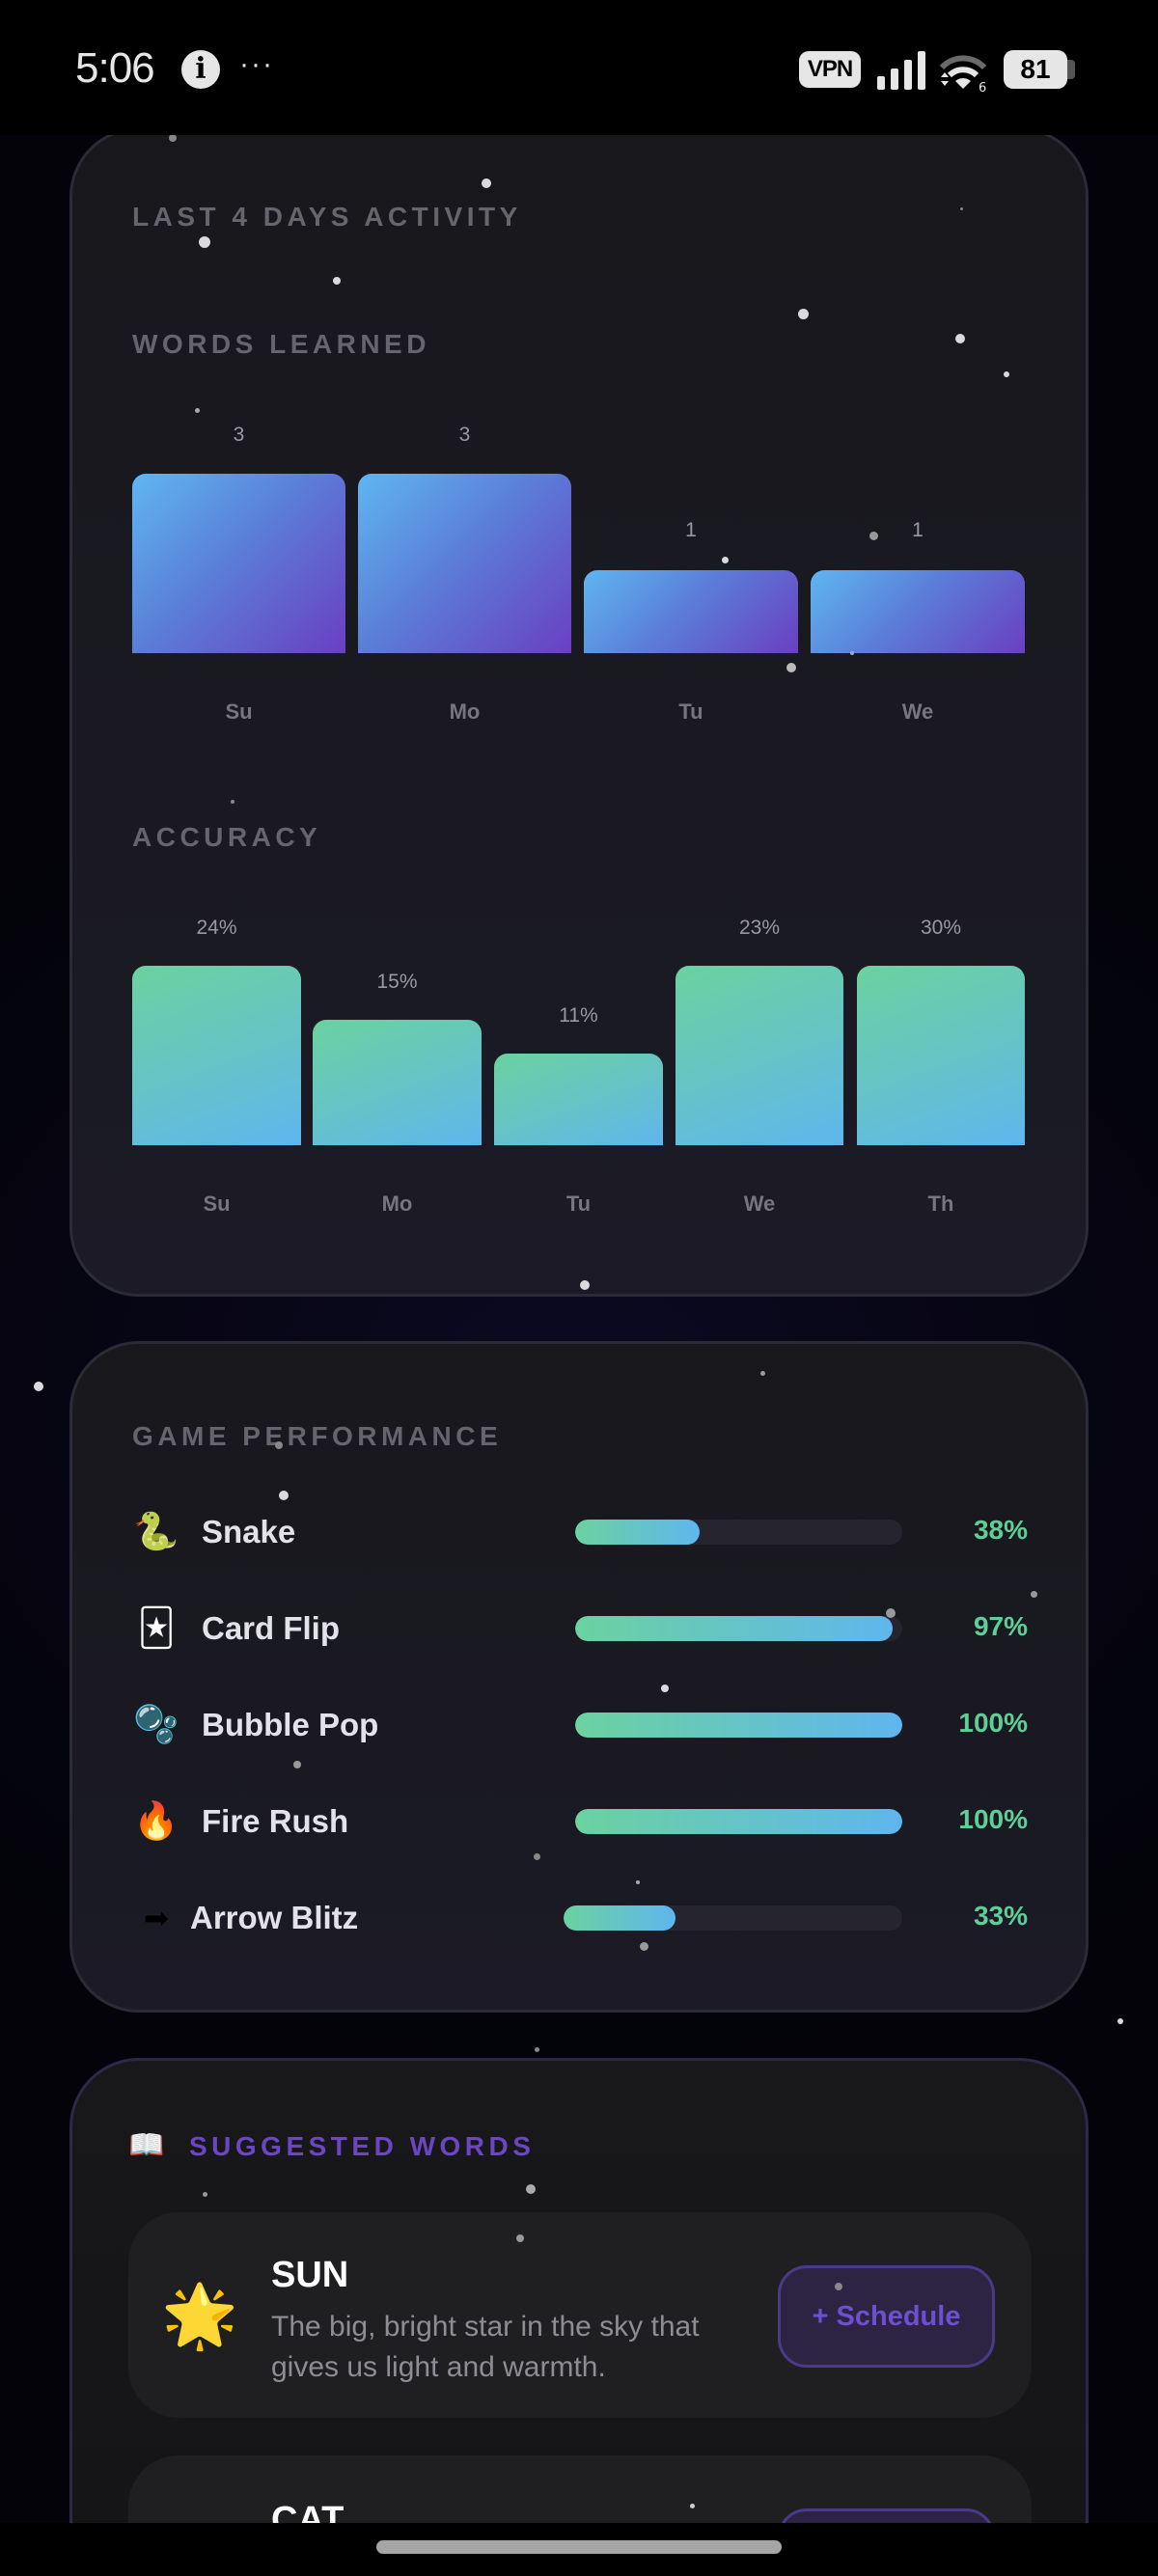  I want to click on words-learned-title: WORDS LEARNED, so click(281, 344).